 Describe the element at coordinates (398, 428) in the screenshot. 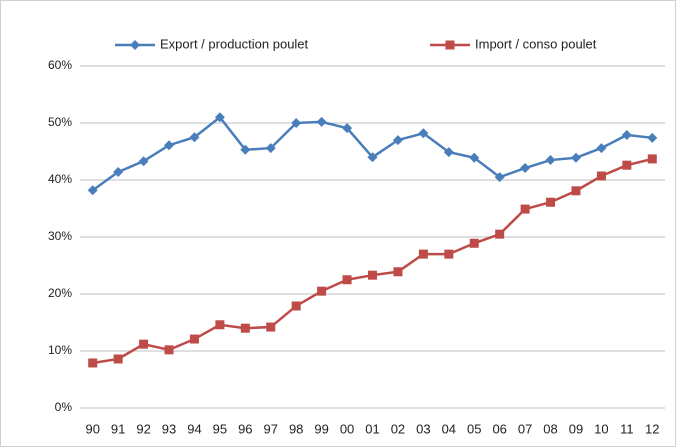

I see `x-tick-label: 02` at that location.